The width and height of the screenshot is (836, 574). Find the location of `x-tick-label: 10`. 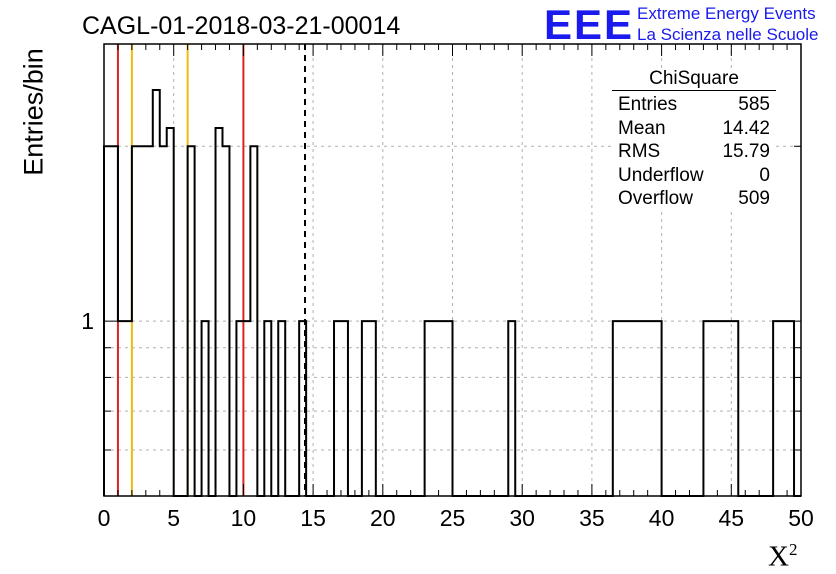

x-tick-label: 10 is located at coordinates (244, 518).